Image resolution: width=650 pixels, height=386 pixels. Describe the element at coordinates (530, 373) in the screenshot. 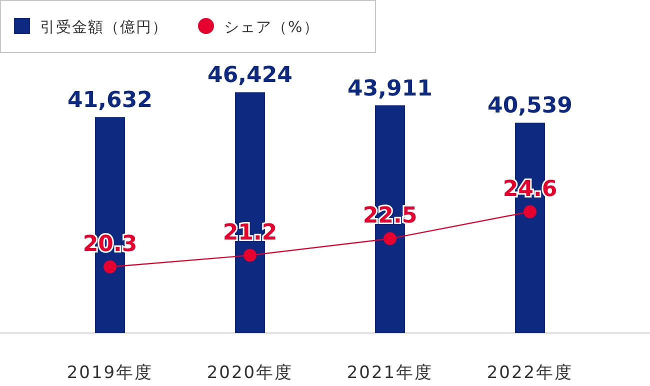

I see `x-tick-label: 2022年度` at that location.